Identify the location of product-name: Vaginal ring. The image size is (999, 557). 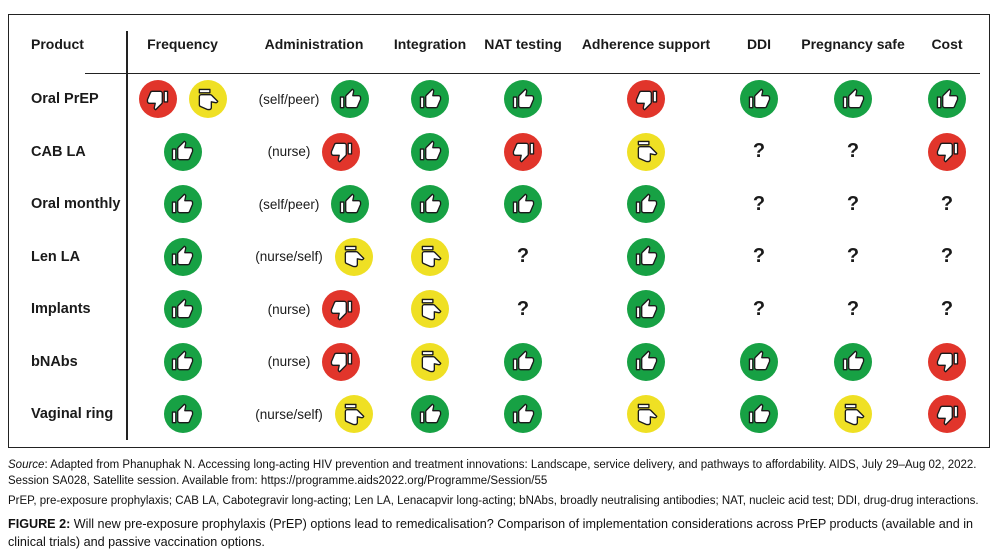
(72, 414).